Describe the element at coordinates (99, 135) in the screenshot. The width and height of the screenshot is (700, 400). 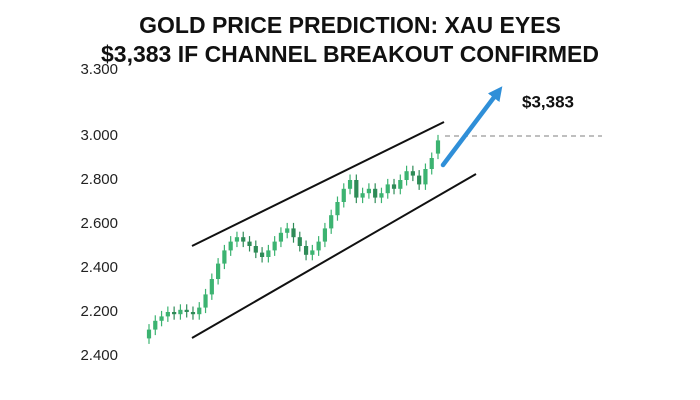
I see `y-tick-label: 3.000` at that location.